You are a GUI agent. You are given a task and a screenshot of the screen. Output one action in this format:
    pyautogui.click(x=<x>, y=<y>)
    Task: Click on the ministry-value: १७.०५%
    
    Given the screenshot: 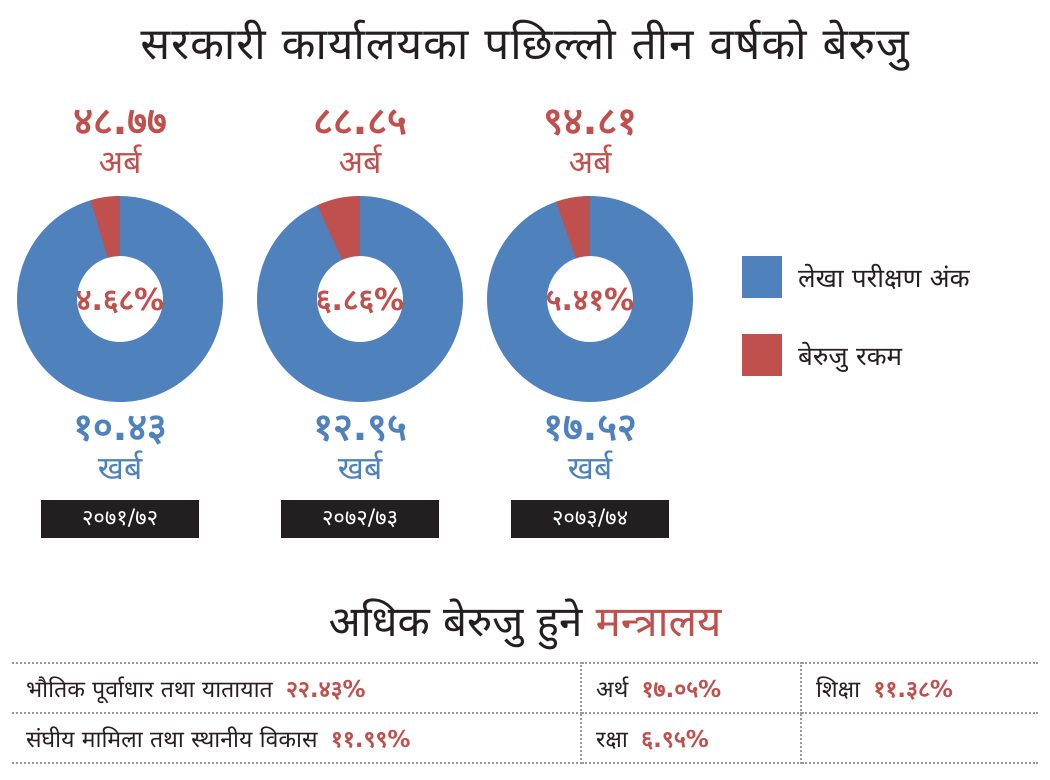 What is the action you would take?
    pyautogui.click(x=681, y=690)
    